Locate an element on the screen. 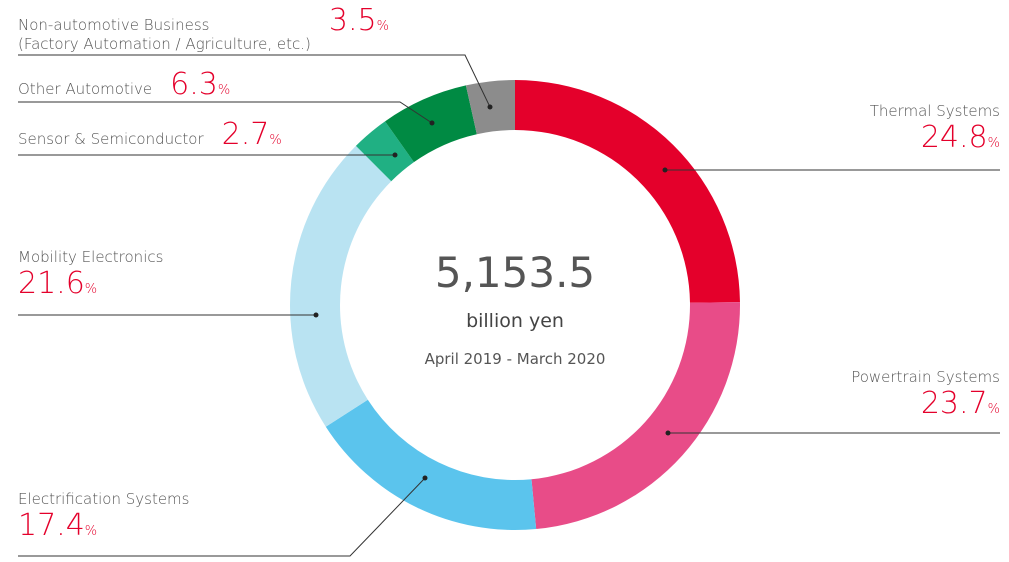 The image size is (1009, 562). period: April 2019 - March 2020 is located at coordinates (515, 359).